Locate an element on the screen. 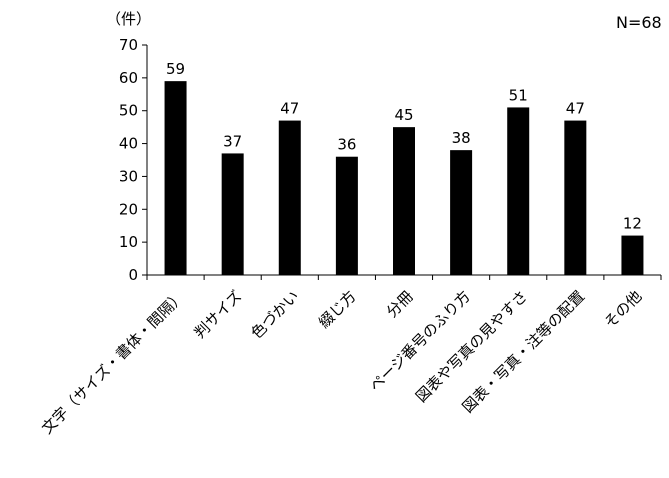 Image resolution: width=669 pixels, height=478 pixels. y-tick-label: 50 is located at coordinates (128, 111).